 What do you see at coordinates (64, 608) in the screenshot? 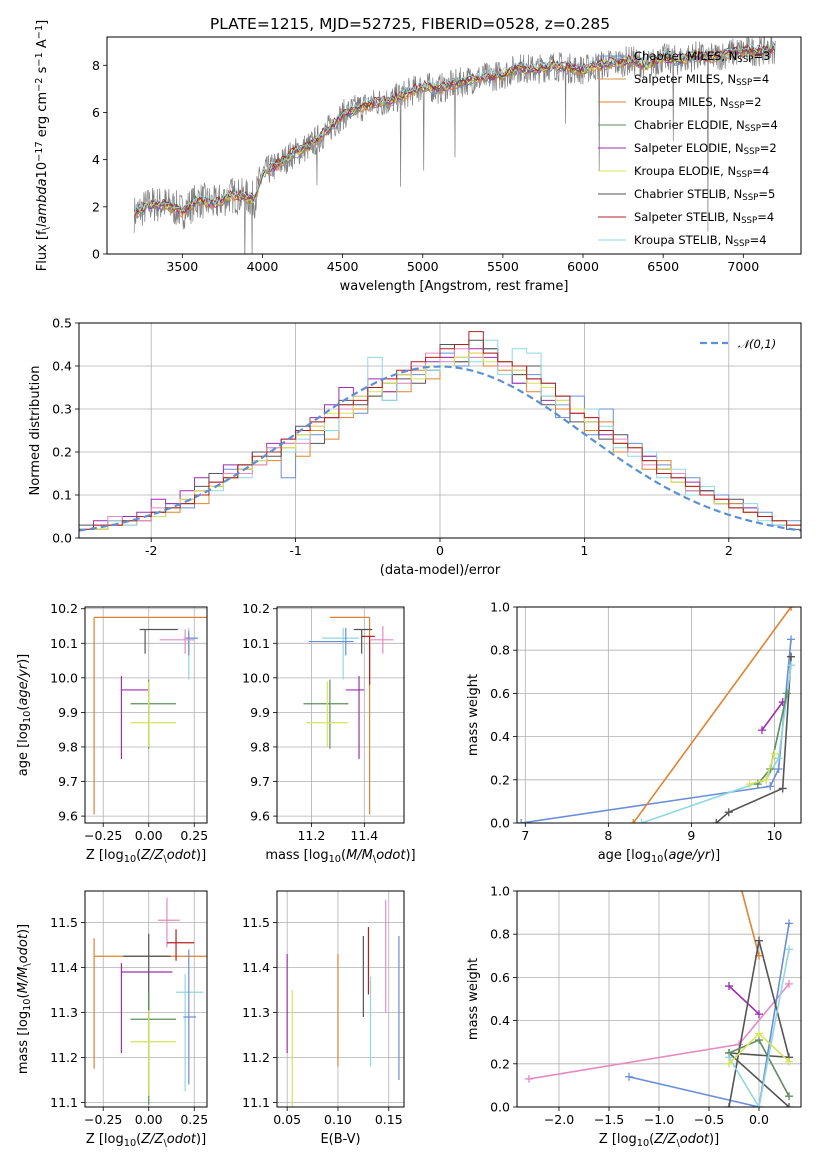
I see `y-tick-label: 10.2` at bounding box center [64, 608].